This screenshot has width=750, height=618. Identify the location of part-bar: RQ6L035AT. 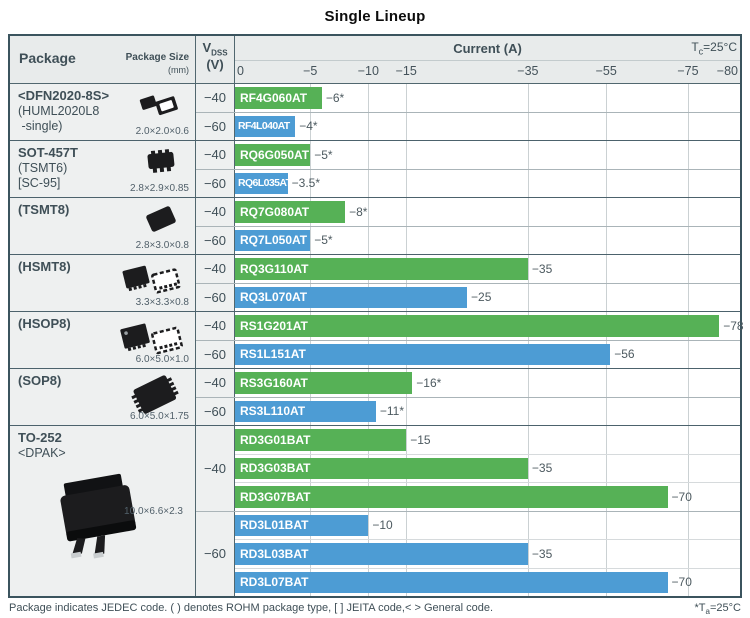
(263, 183).